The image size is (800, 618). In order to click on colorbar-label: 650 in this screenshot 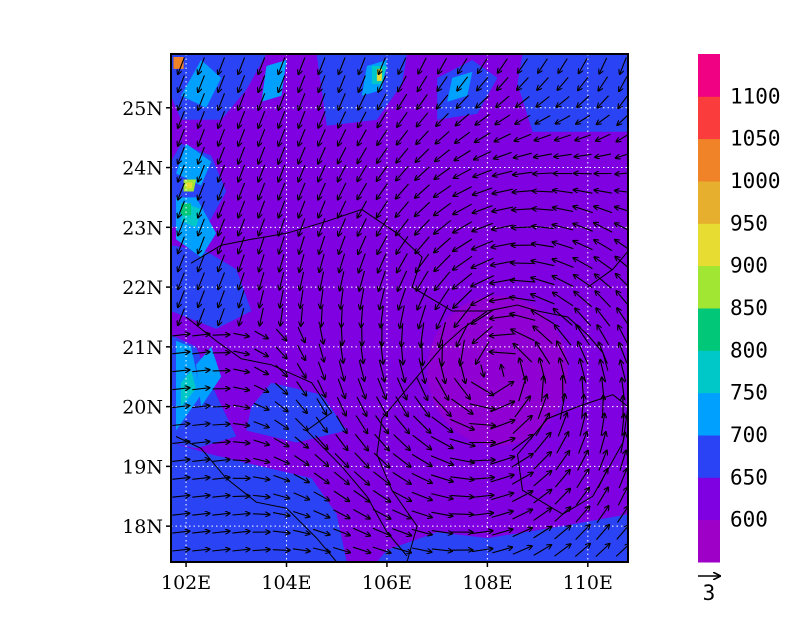, I will do `click(749, 477)`.